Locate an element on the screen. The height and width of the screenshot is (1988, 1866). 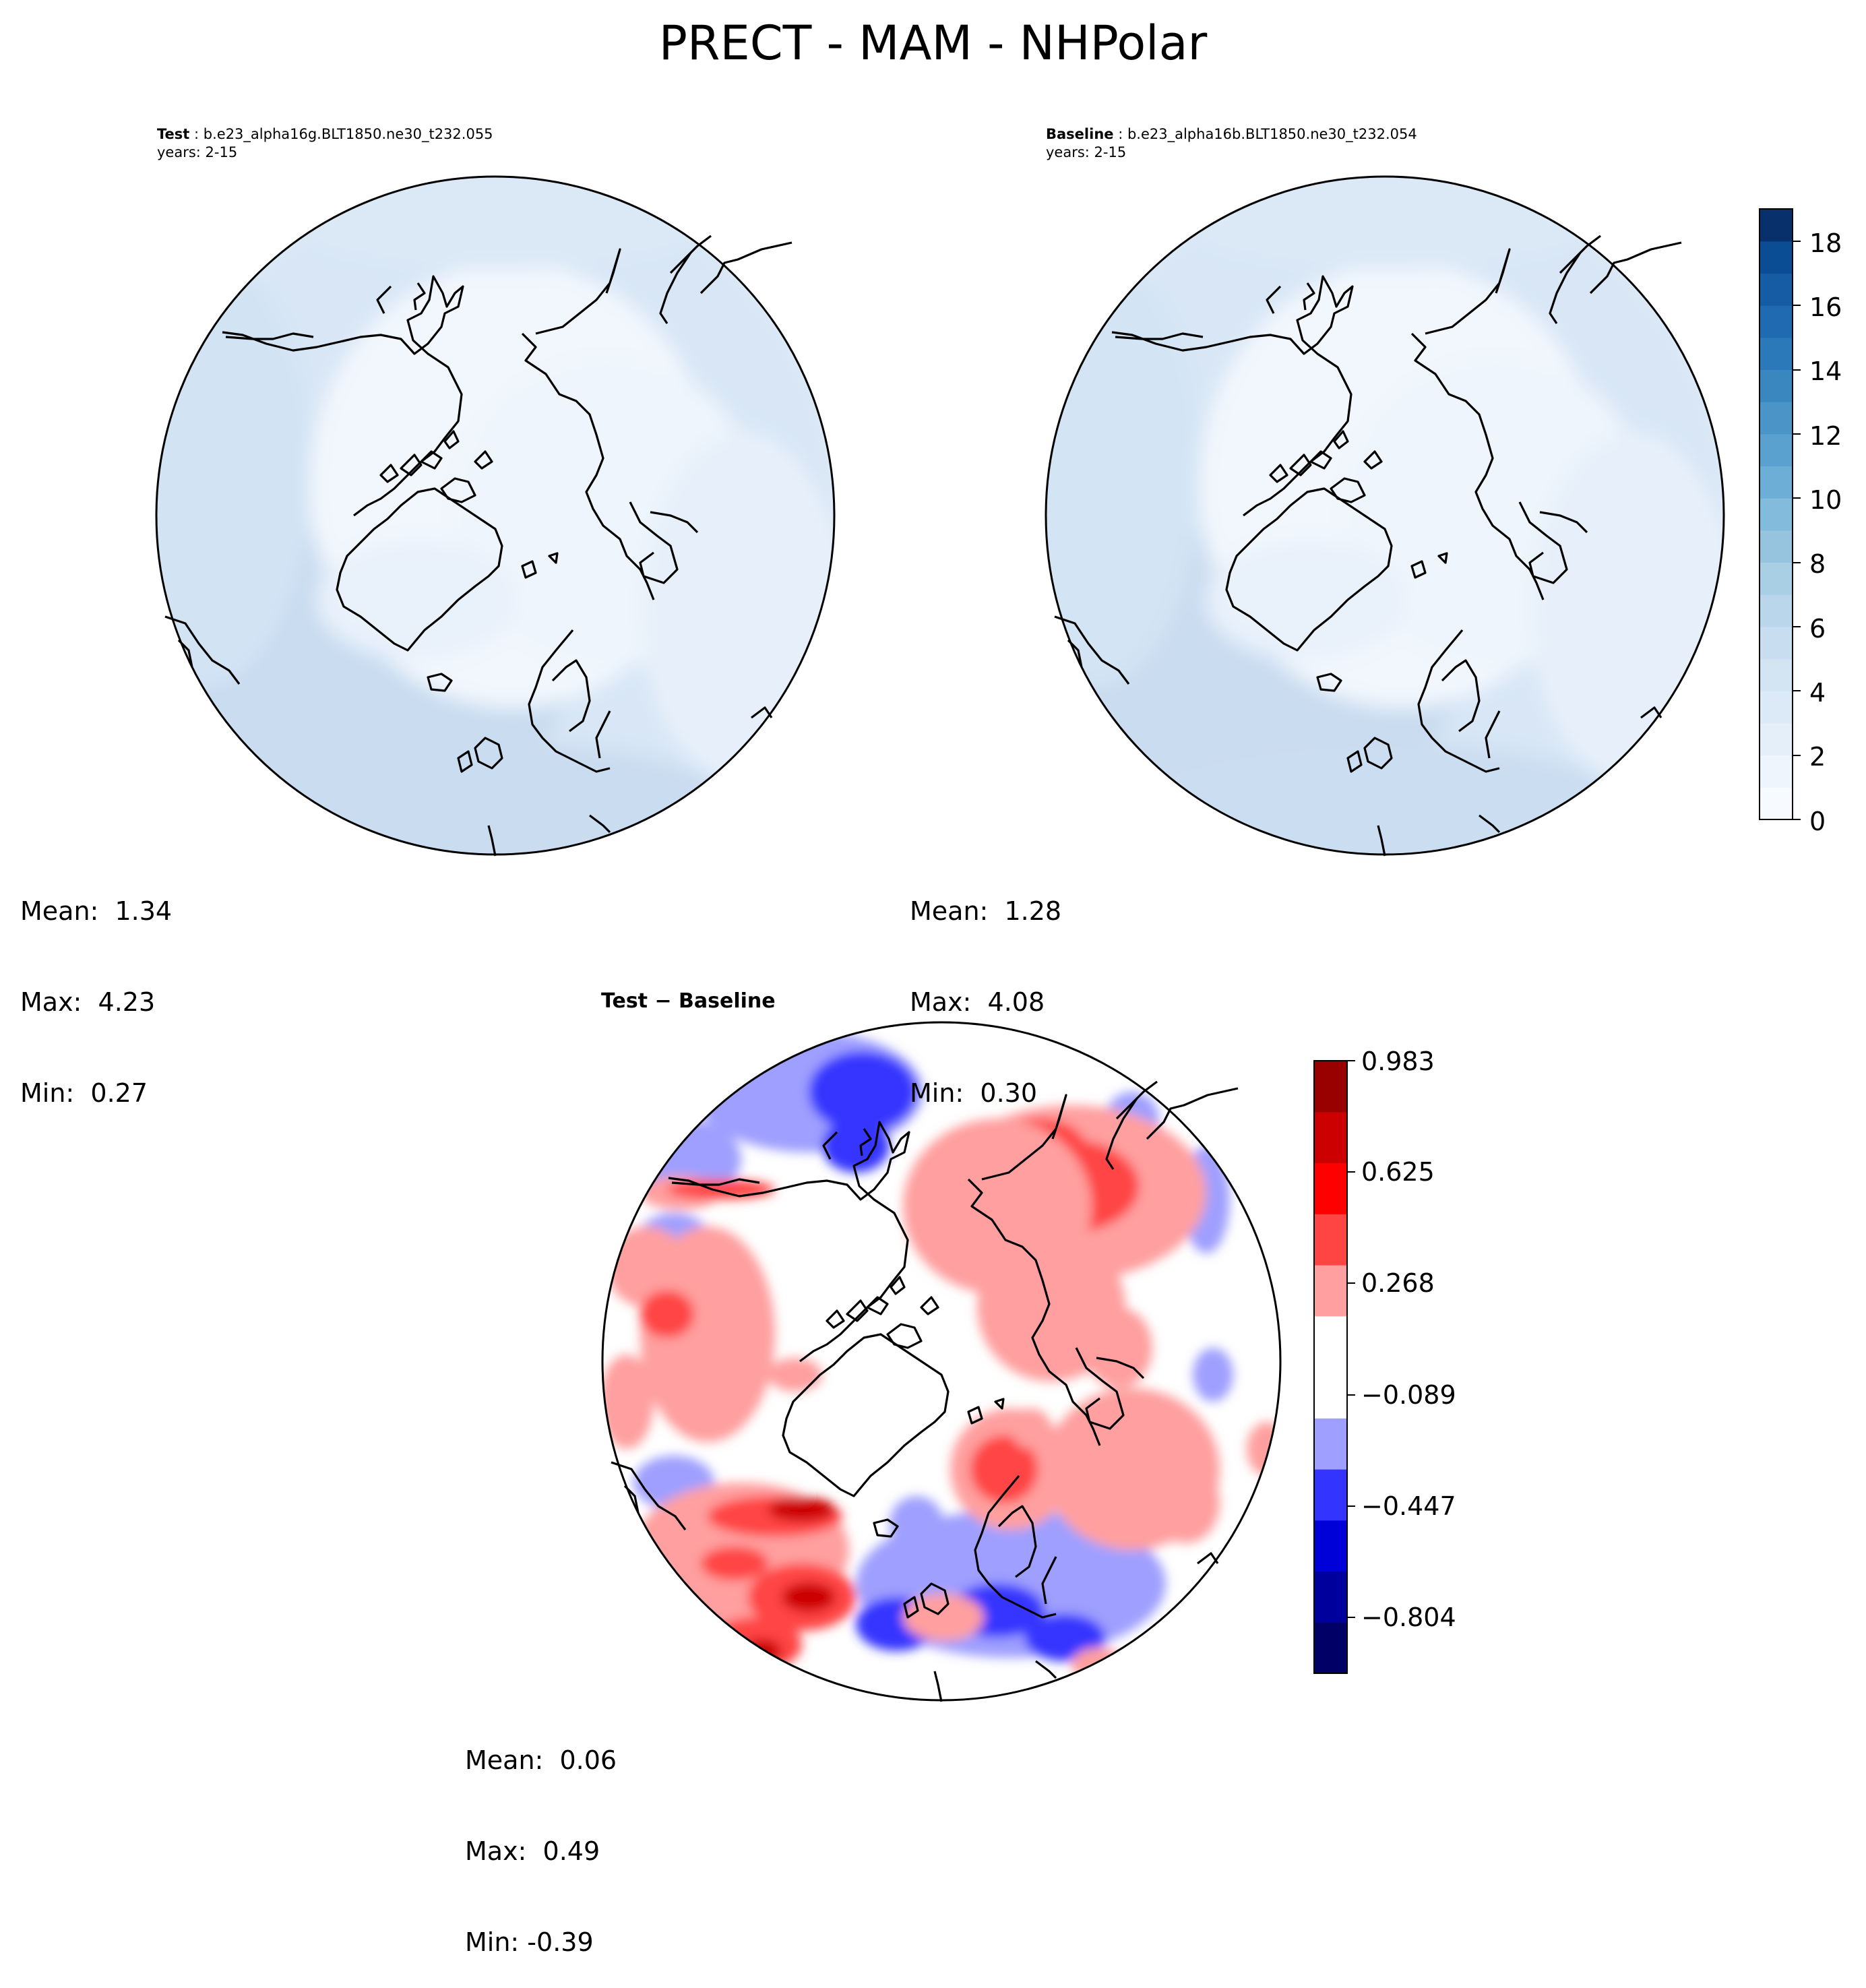
precip-colorbar-tick: 6 is located at coordinates (1817, 629).